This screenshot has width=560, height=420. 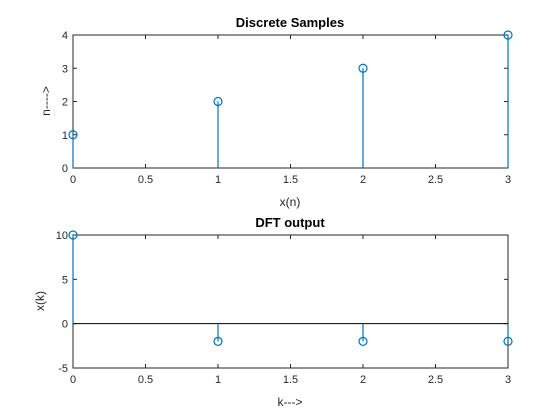 I want to click on bottom-y-tick-label: -5, so click(x=63, y=369).